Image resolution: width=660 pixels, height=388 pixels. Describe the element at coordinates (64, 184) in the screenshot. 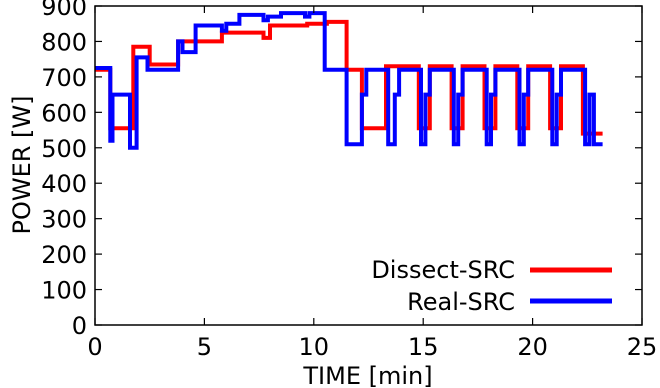

I see `y-tick-label: 400` at that location.